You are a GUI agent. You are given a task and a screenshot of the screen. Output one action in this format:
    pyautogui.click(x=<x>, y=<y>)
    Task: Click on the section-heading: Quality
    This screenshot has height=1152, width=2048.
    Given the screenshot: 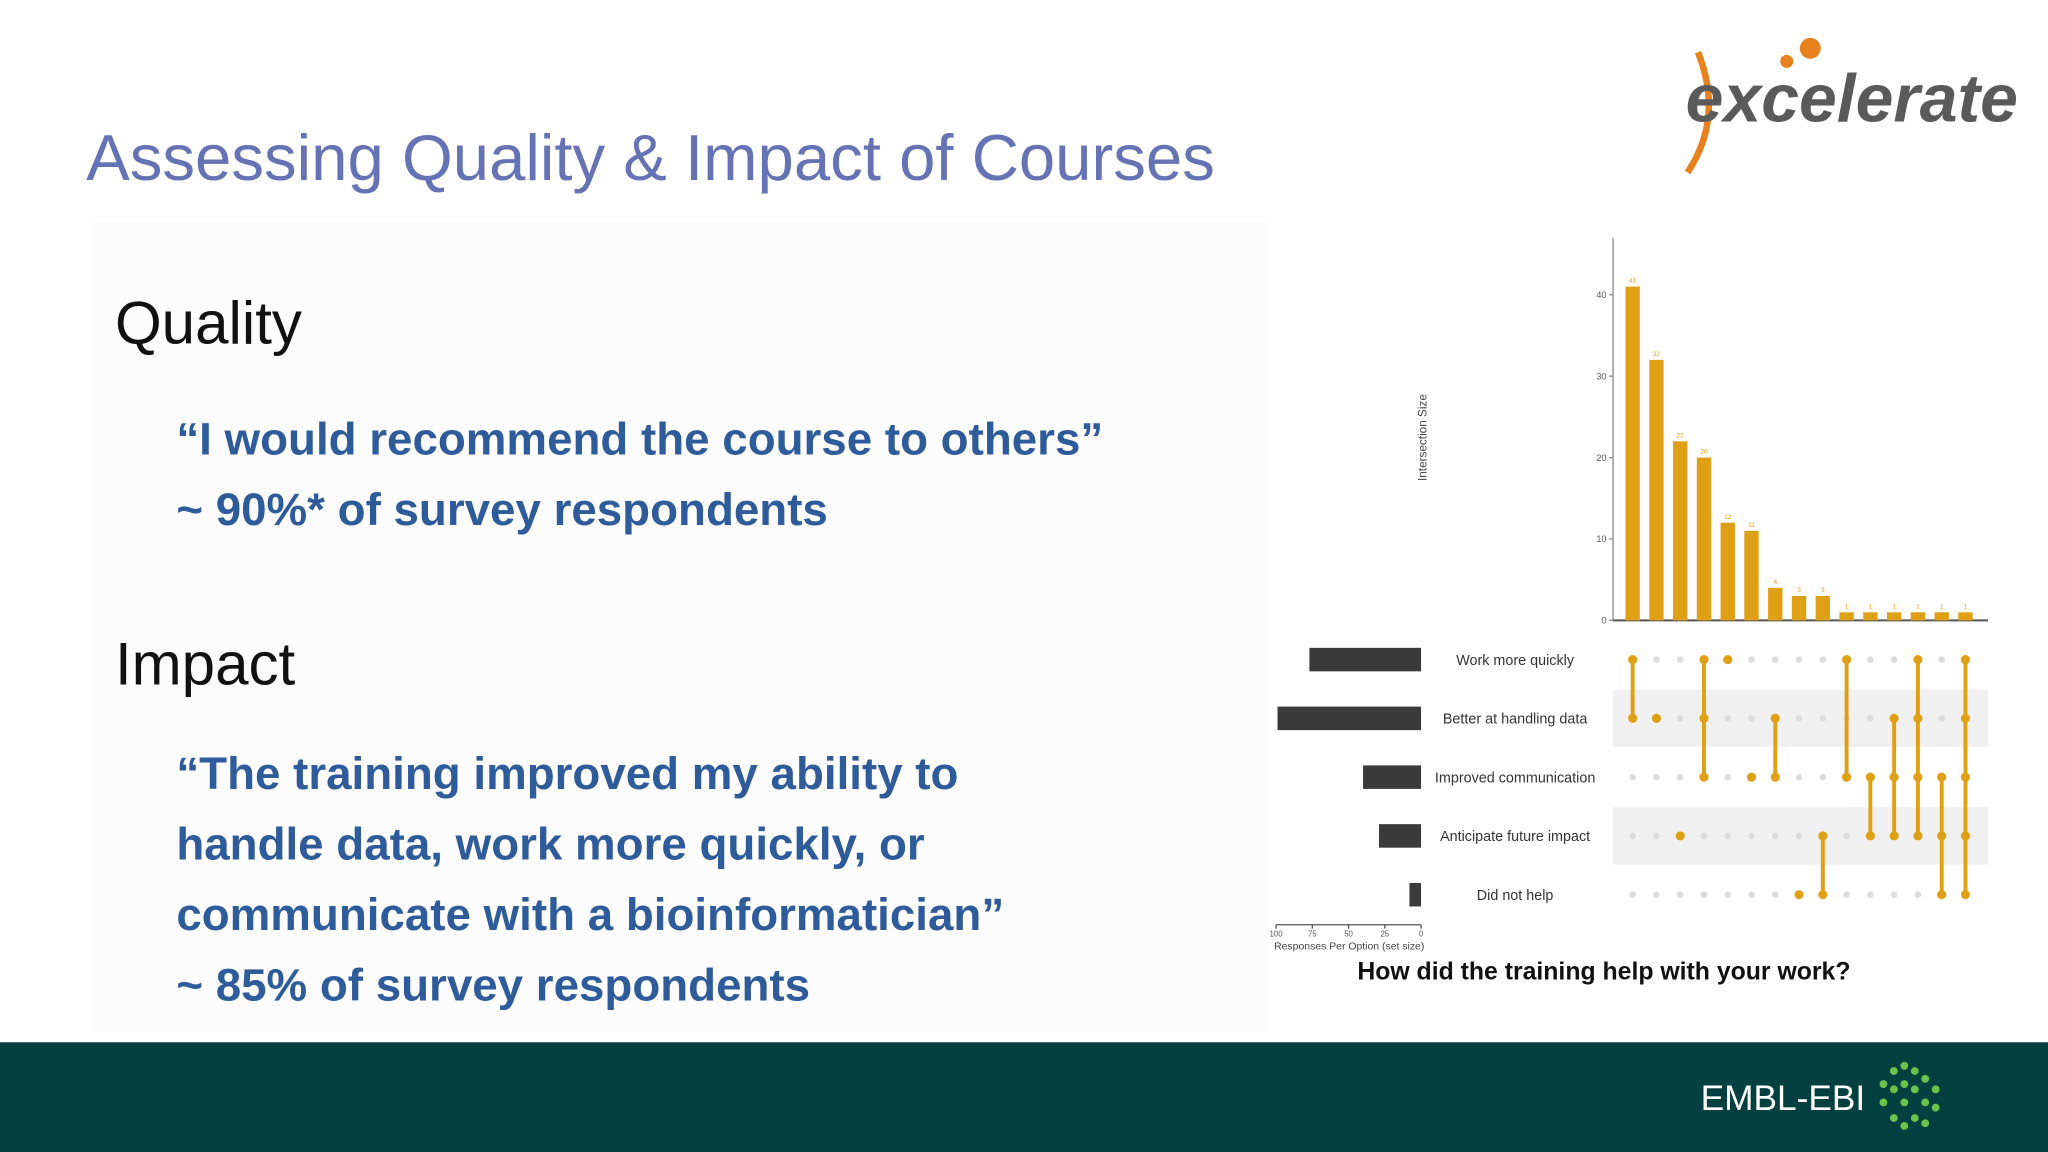 What is the action you would take?
    pyautogui.click(x=208, y=323)
    